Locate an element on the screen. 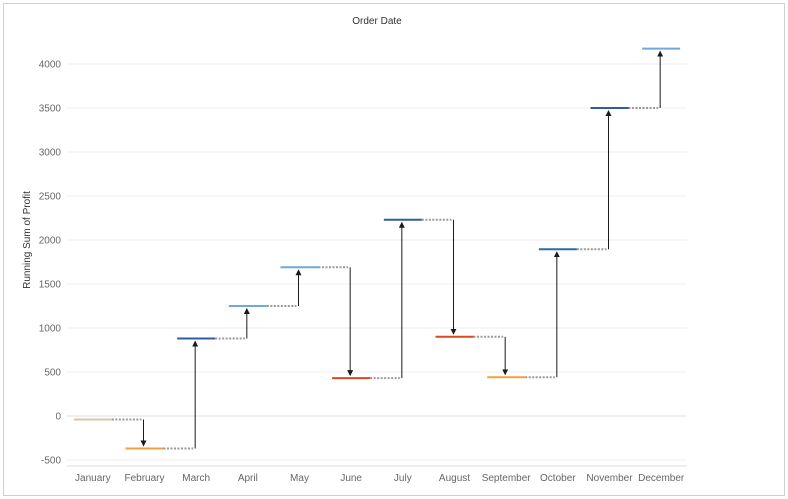 The height and width of the screenshot is (499, 788). x-tick-label: February is located at coordinates (144, 478).